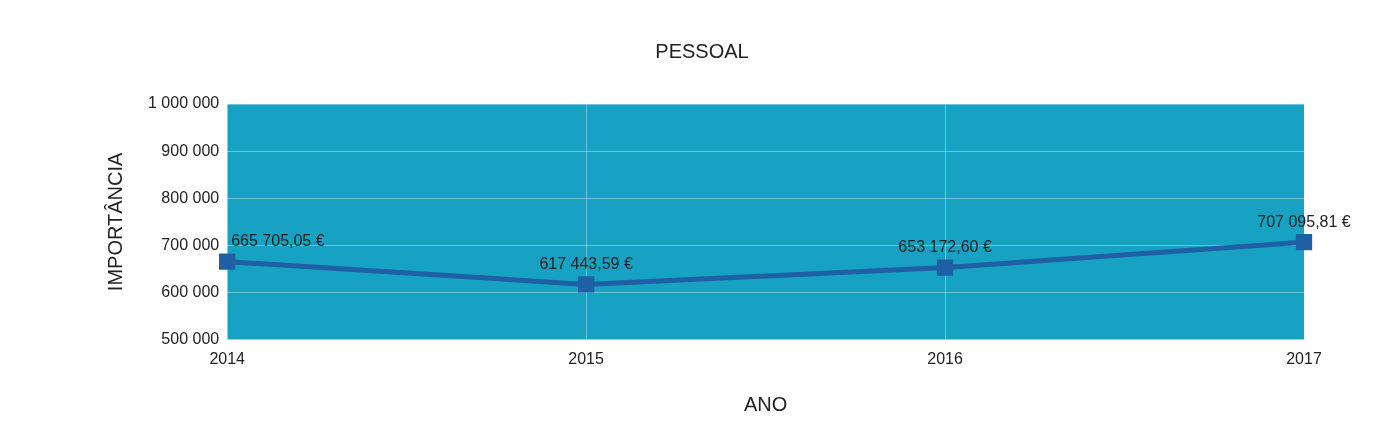 The image size is (1399, 446). I want to click on x-tick-label: 2017, so click(1304, 358).